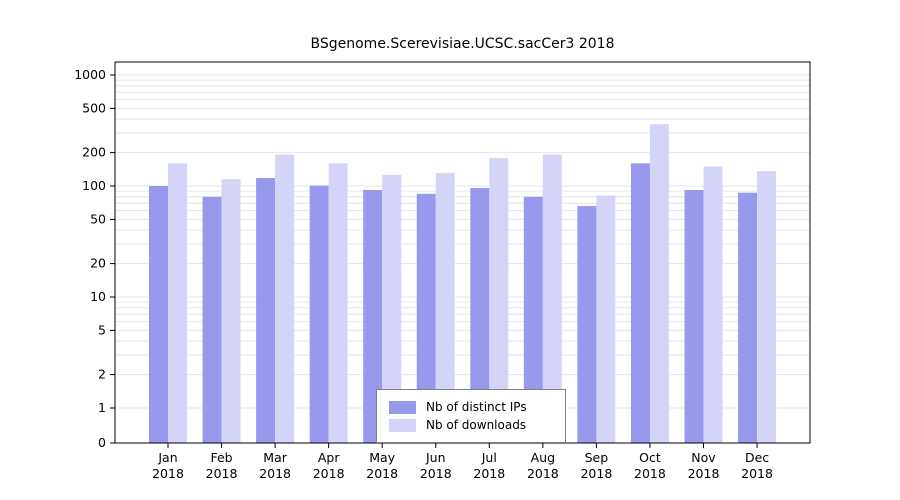 The image size is (900, 500). I want to click on y-tick-label: 50, so click(98, 218).